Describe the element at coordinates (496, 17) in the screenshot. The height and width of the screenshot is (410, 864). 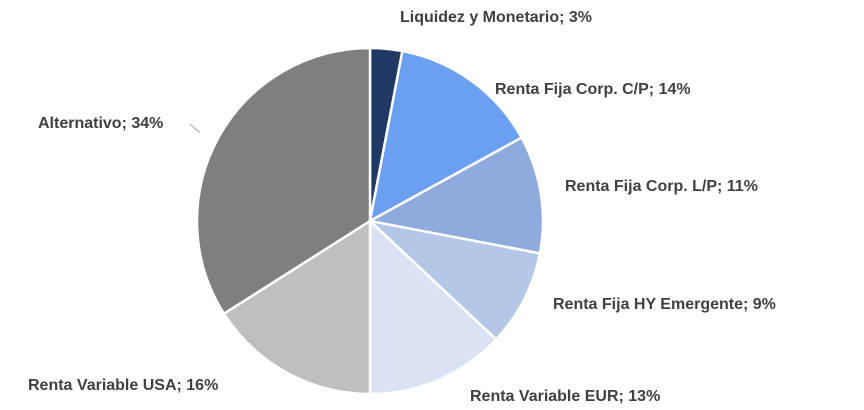
I see `data-label: Liquidez y Monetario; 3%` at that location.